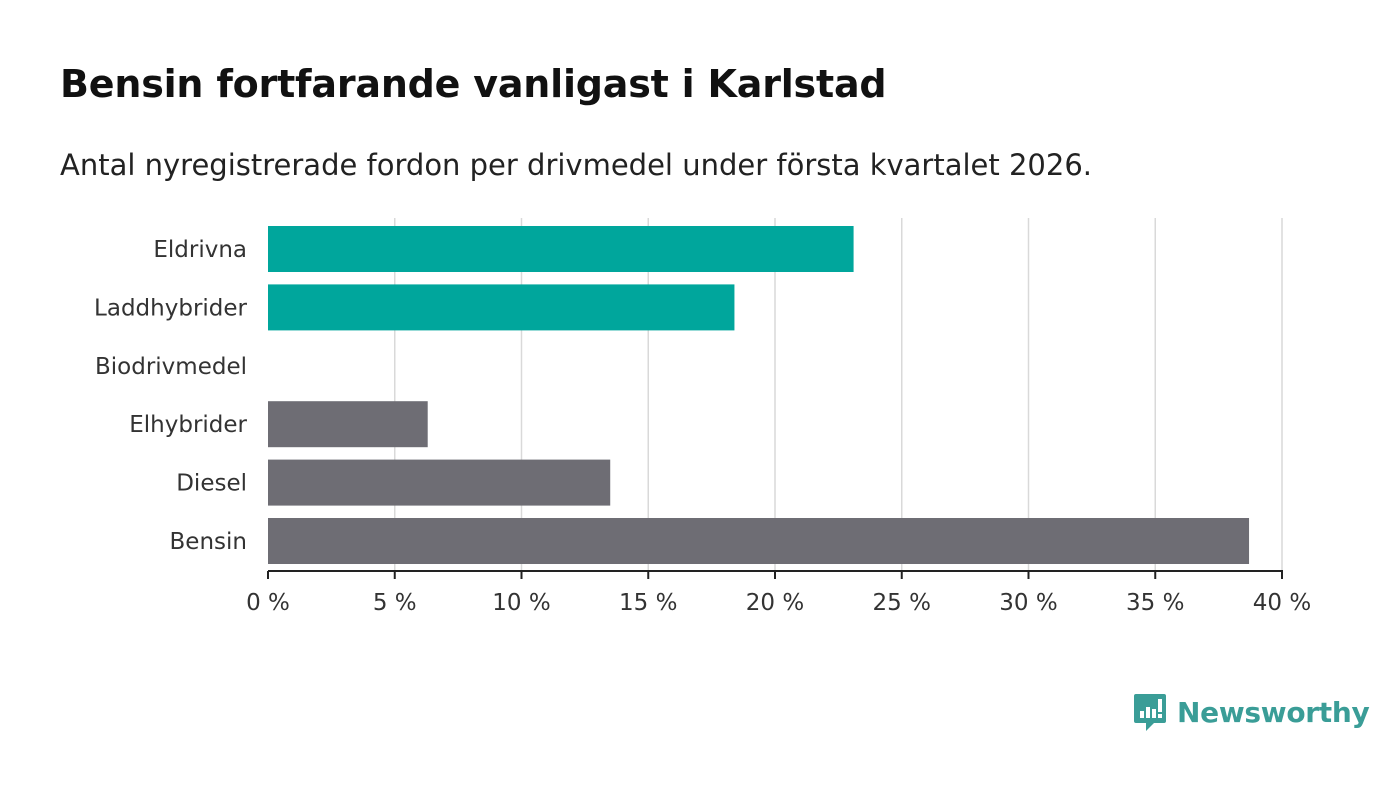 This screenshot has height=793, width=1400. Describe the element at coordinates (902, 603) in the screenshot. I see `x-tick-label: 25 %` at that location.